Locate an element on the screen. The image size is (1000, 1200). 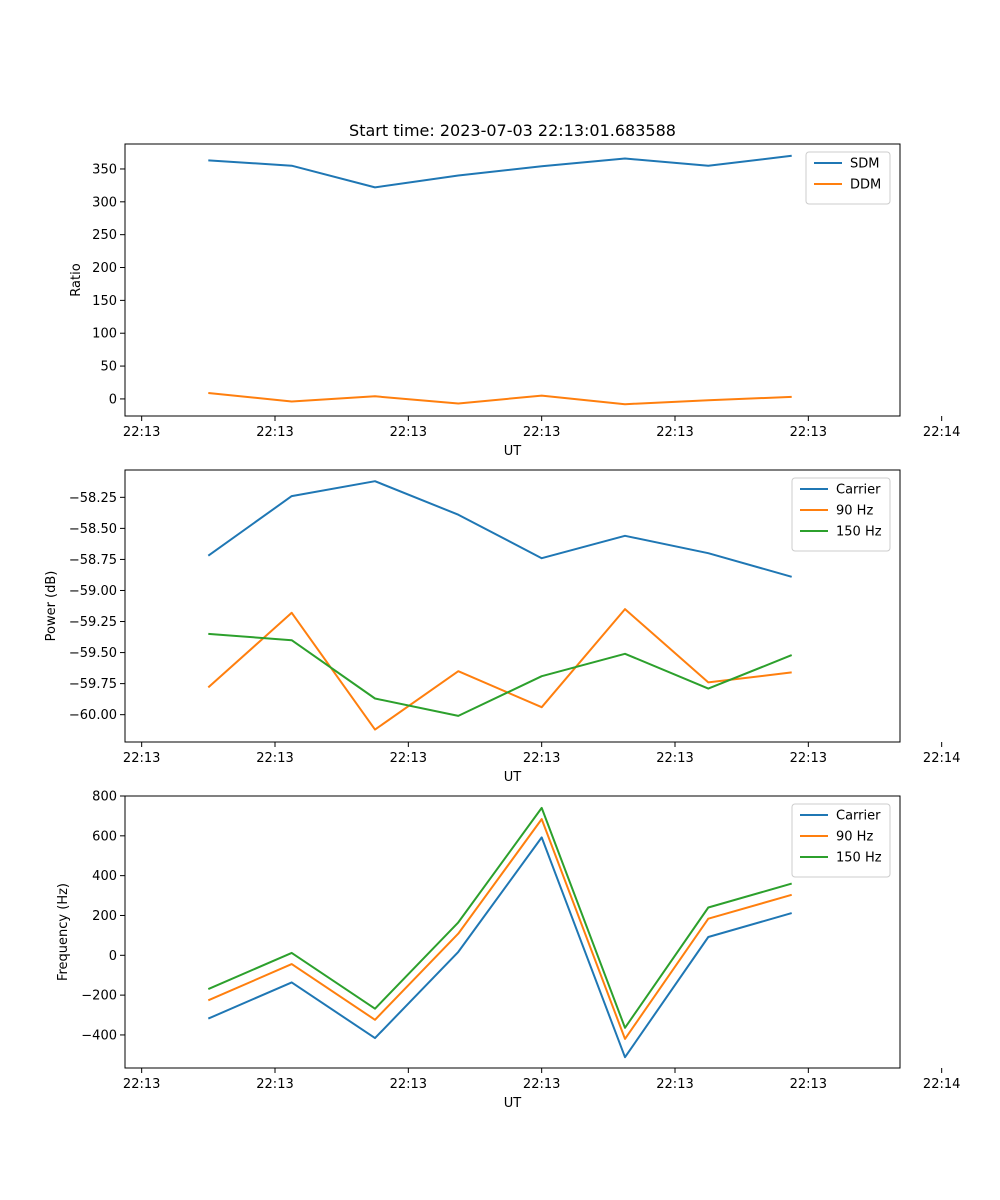
y-axis-label: Ratio is located at coordinates (76, 279).